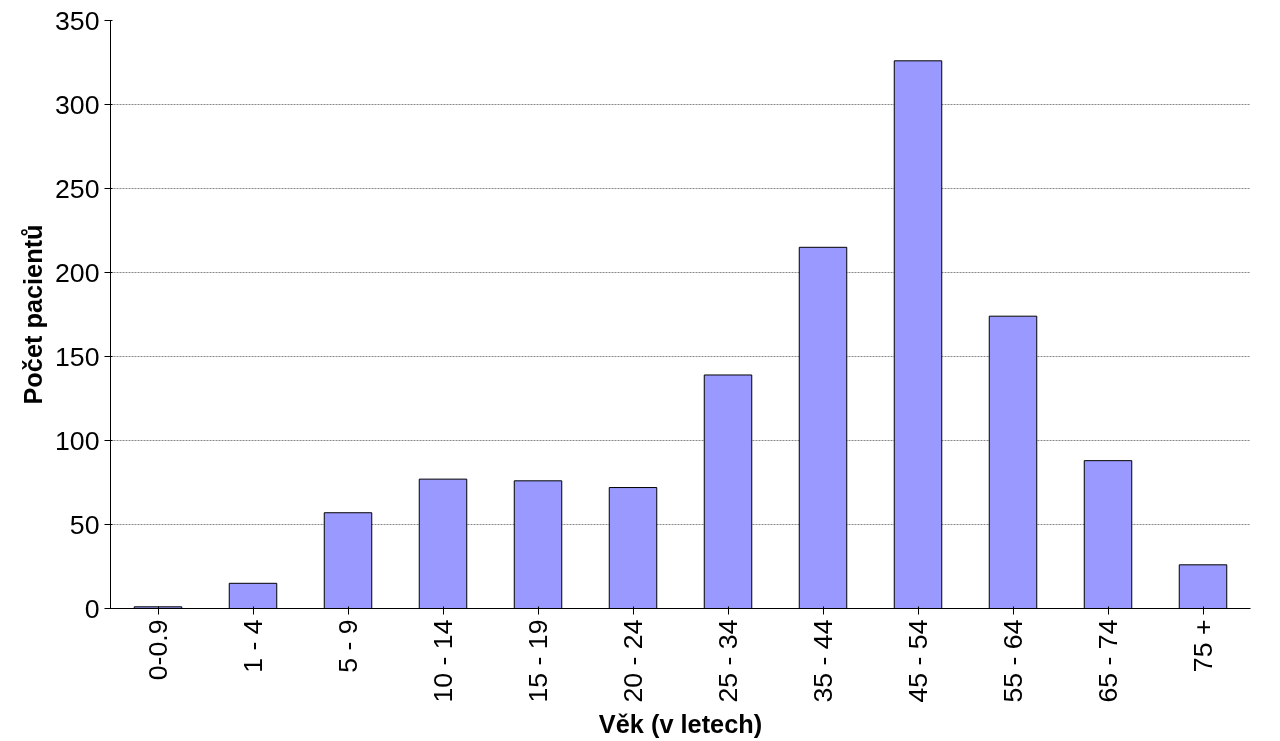 The height and width of the screenshot is (741, 1280). I want to click on x-tick-label: 10 - 14, so click(443, 661).